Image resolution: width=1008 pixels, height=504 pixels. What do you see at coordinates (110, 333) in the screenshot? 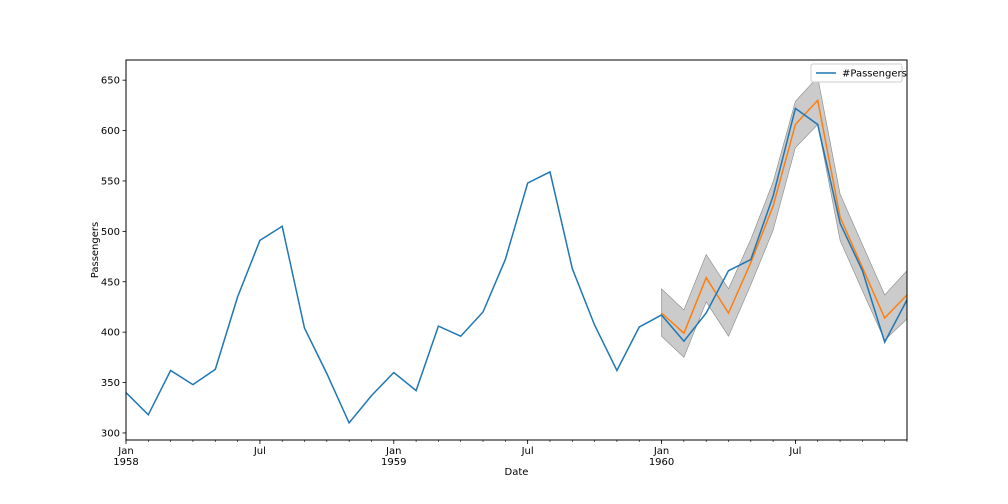
I see `y-tick-label: 400` at bounding box center [110, 333].